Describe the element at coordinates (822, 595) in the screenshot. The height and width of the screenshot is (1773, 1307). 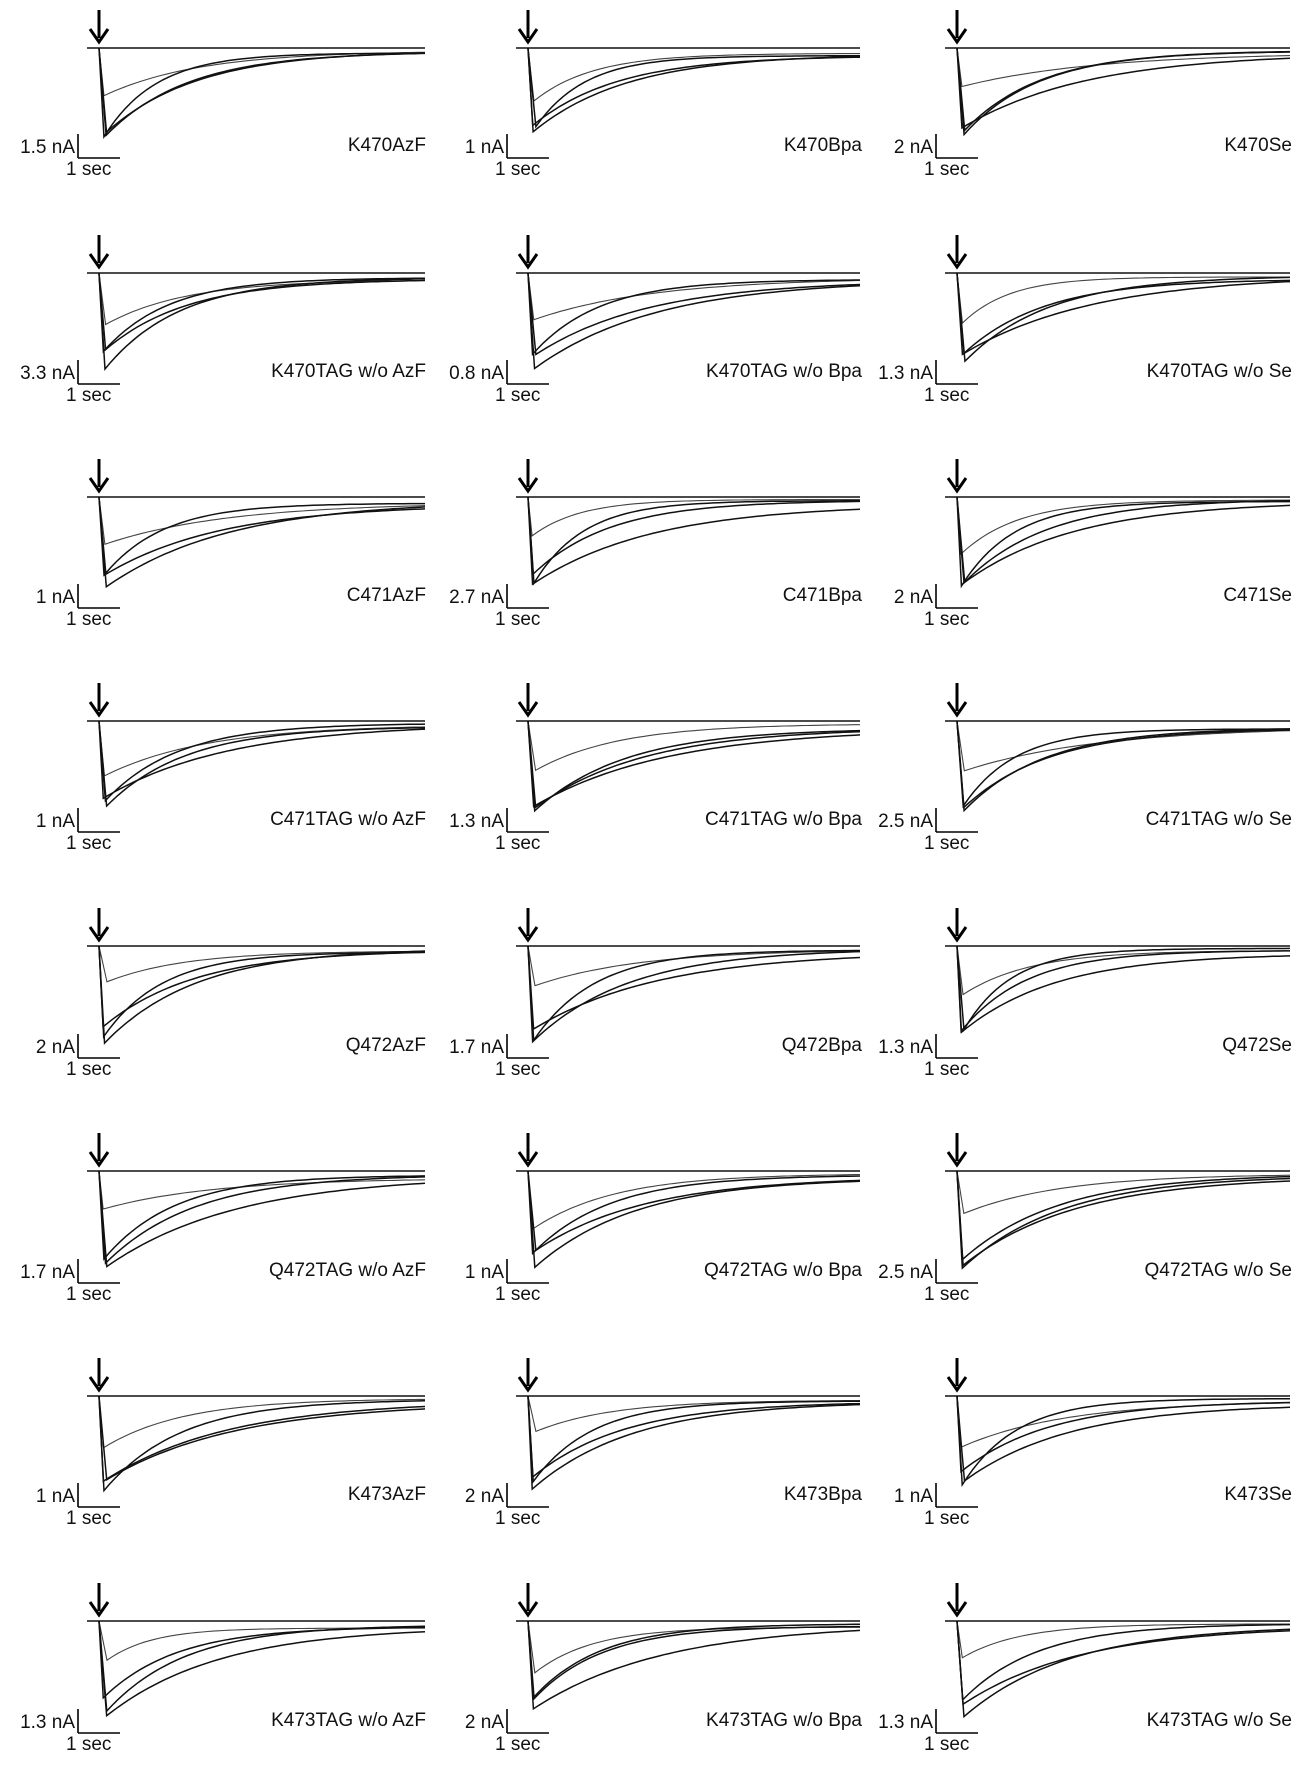
I see `mutant-label: C471Bpa` at that location.